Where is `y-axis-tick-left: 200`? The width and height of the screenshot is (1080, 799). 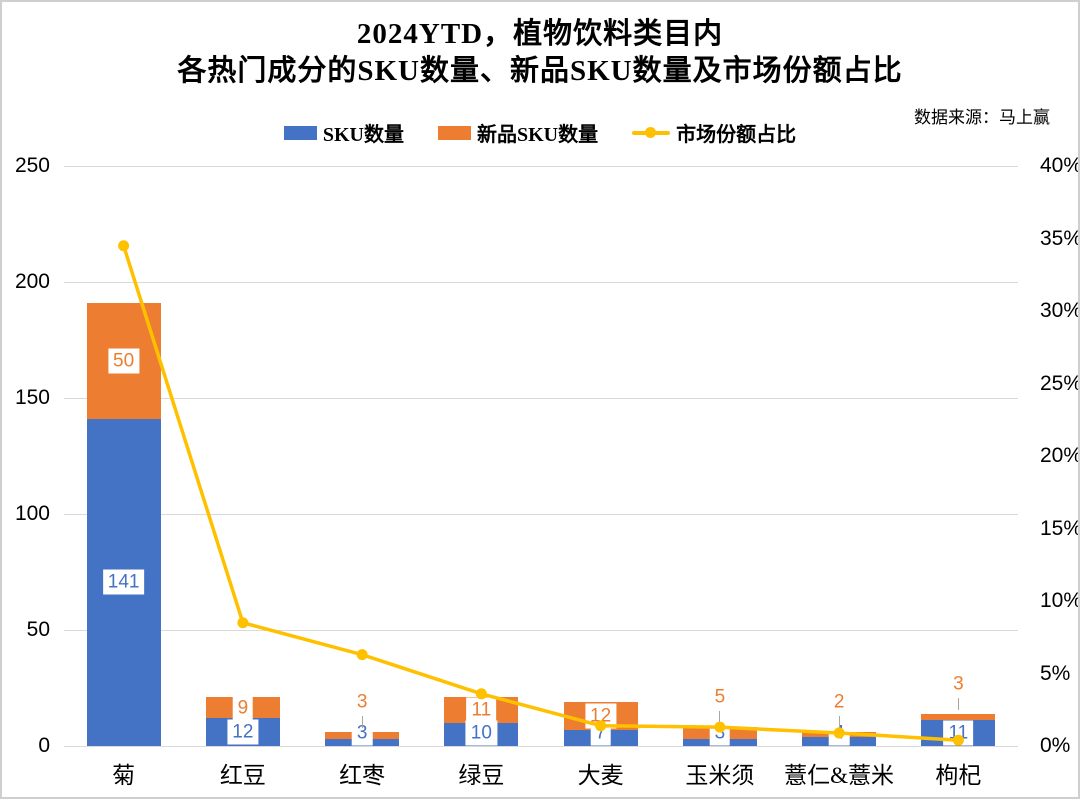 y-axis-tick-left: 200 is located at coordinates (32, 281).